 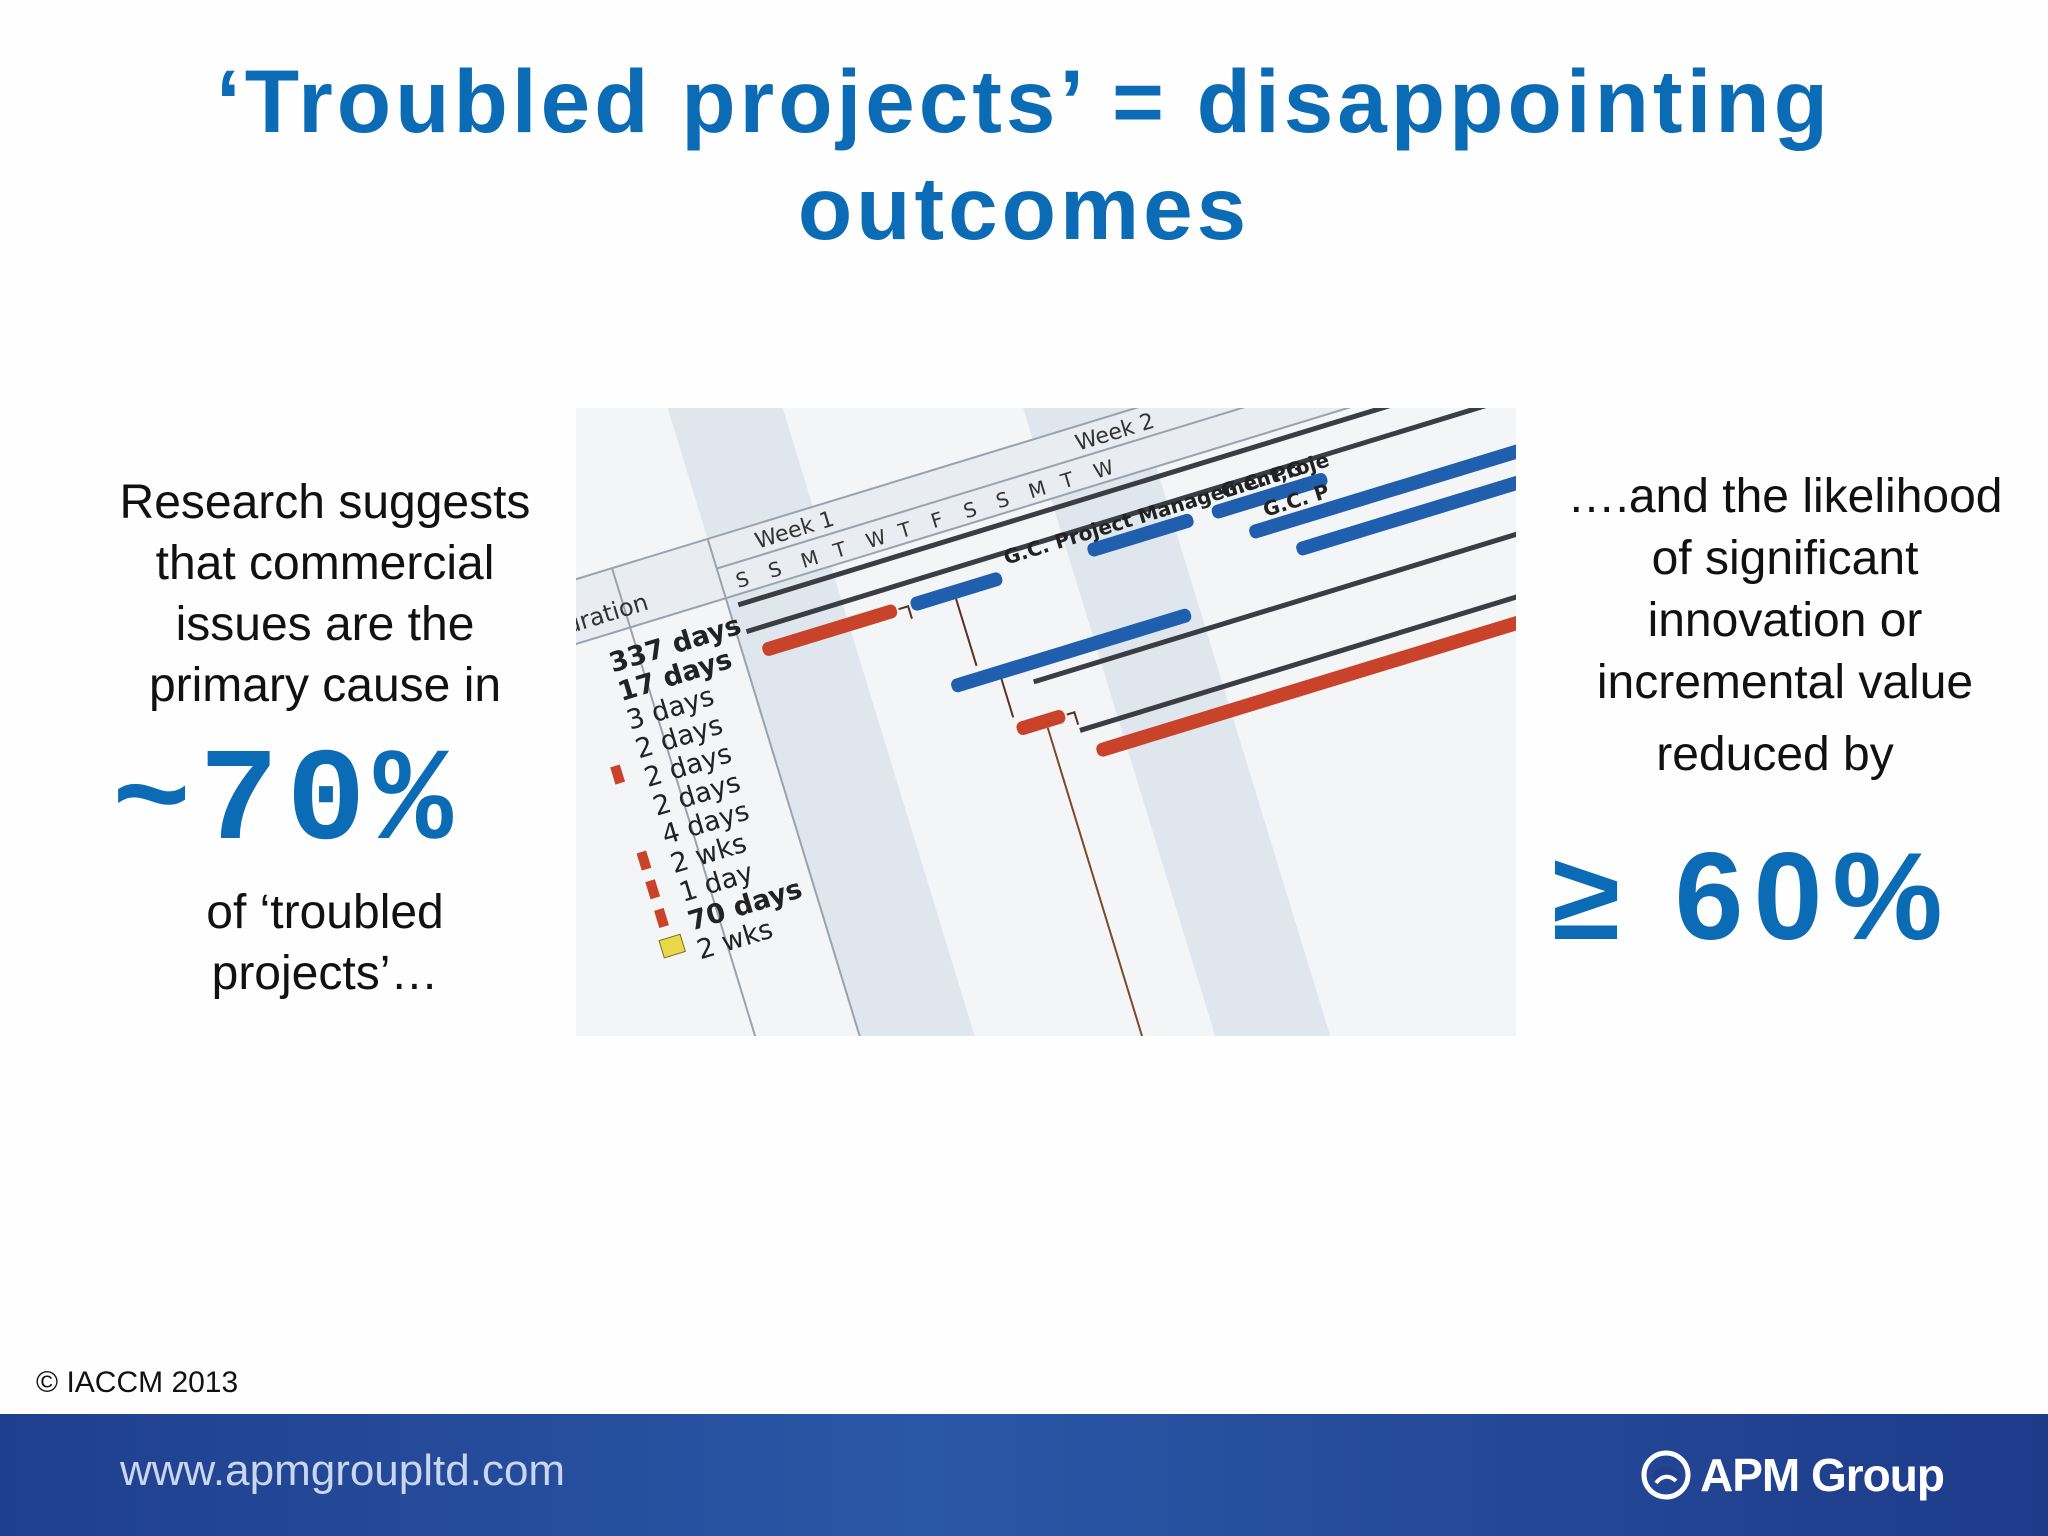 What do you see at coordinates (1785, 496) in the screenshot?
I see `right-intro-line: ….and the likelihood` at bounding box center [1785, 496].